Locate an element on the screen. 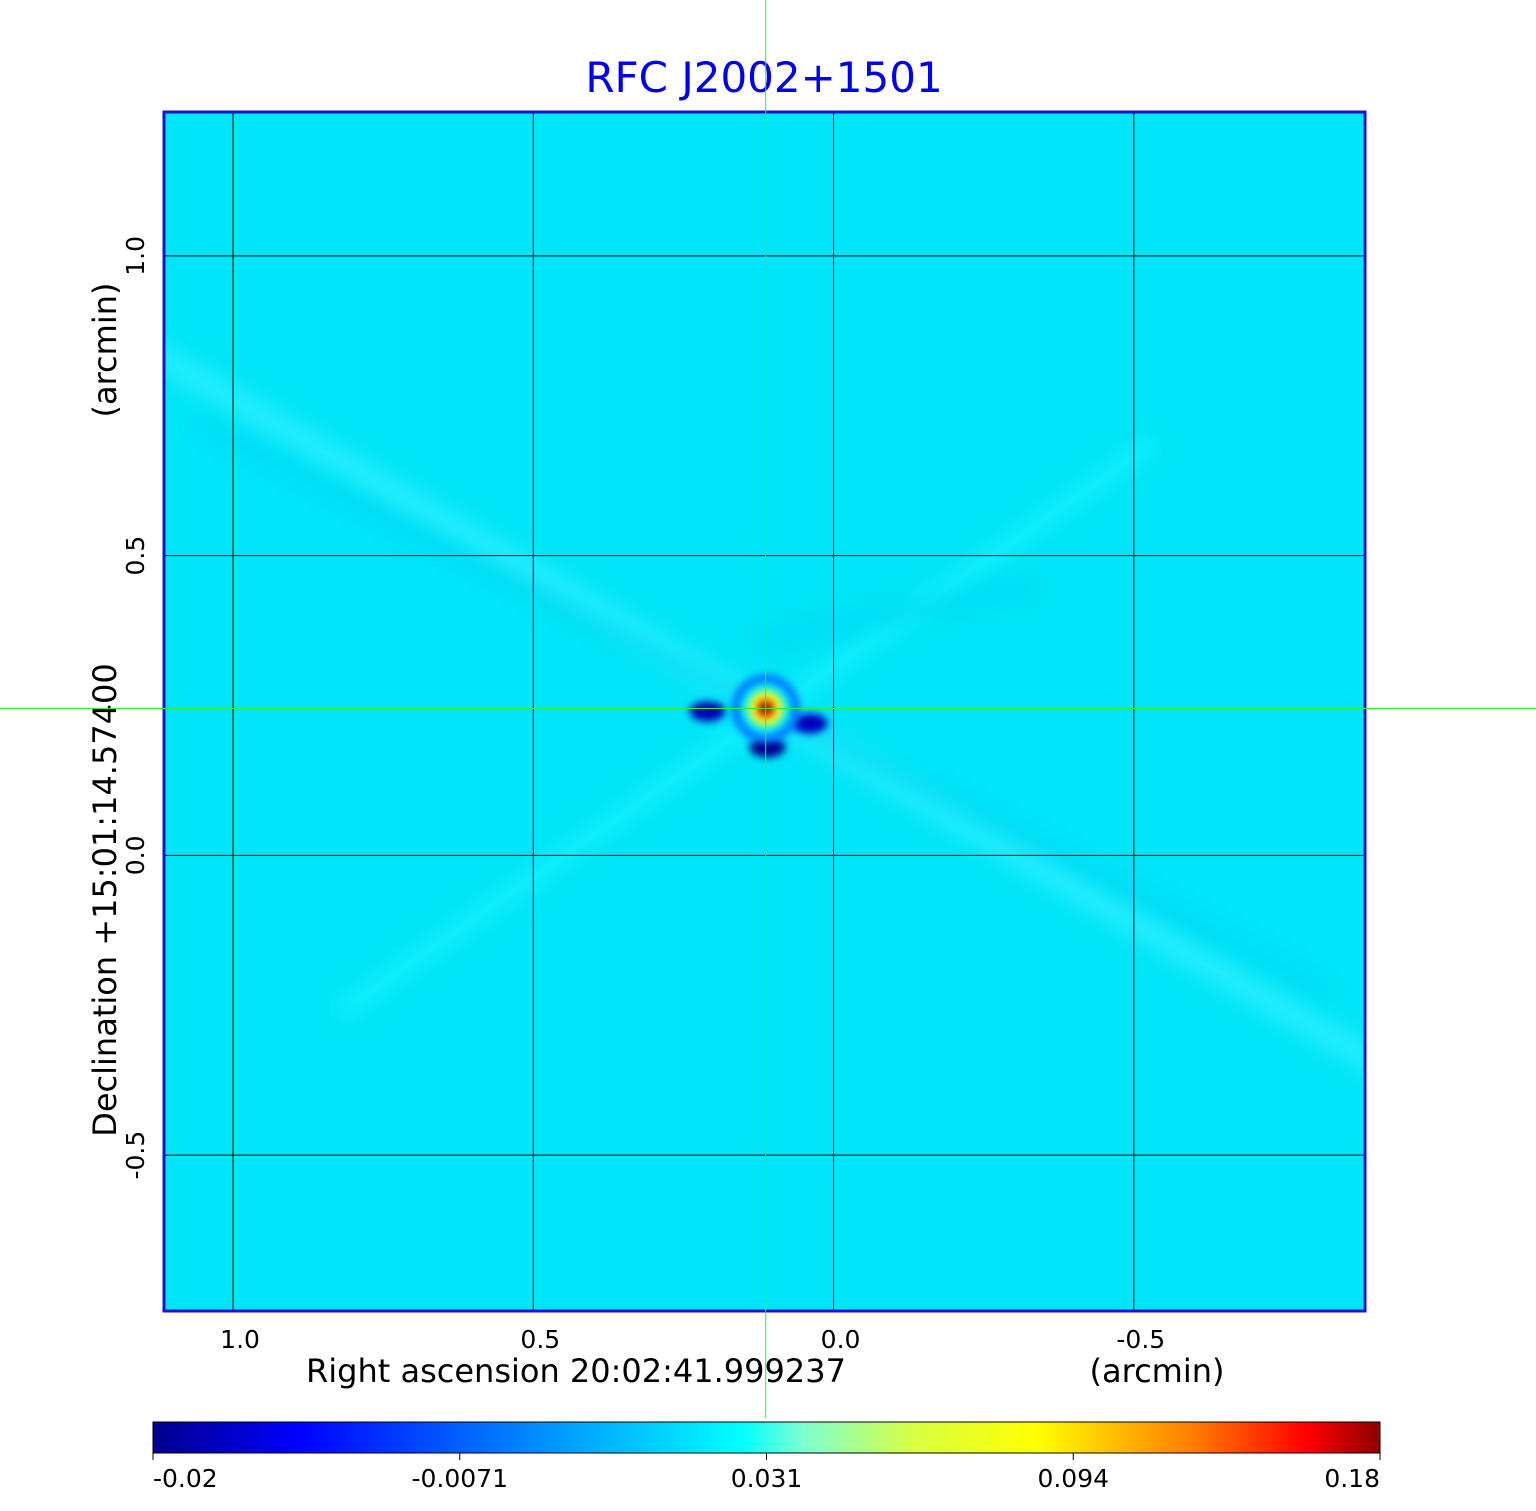 The image size is (1536, 1511). y-tick-label: -0.5 is located at coordinates (135, 1155).